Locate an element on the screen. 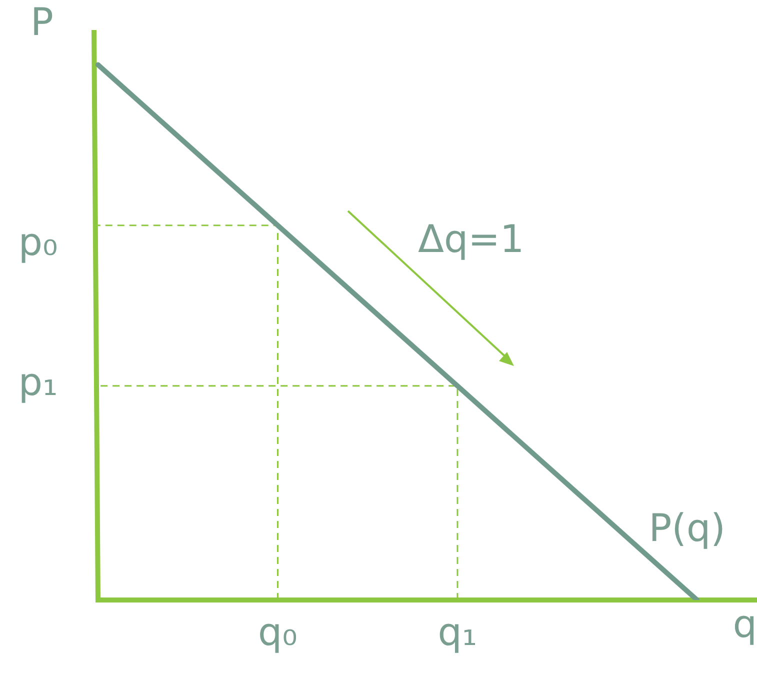 Image resolution: width=757 pixels, height=678 pixels. text: p₀ is located at coordinates (38, 242).